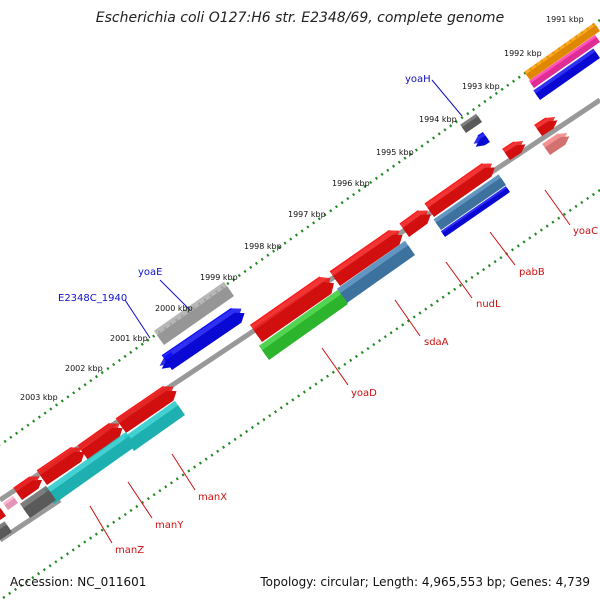  What do you see at coordinates (351, 183) in the screenshot?
I see `kbp-tick-label: 1996 kbp` at bounding box center [351, 183].